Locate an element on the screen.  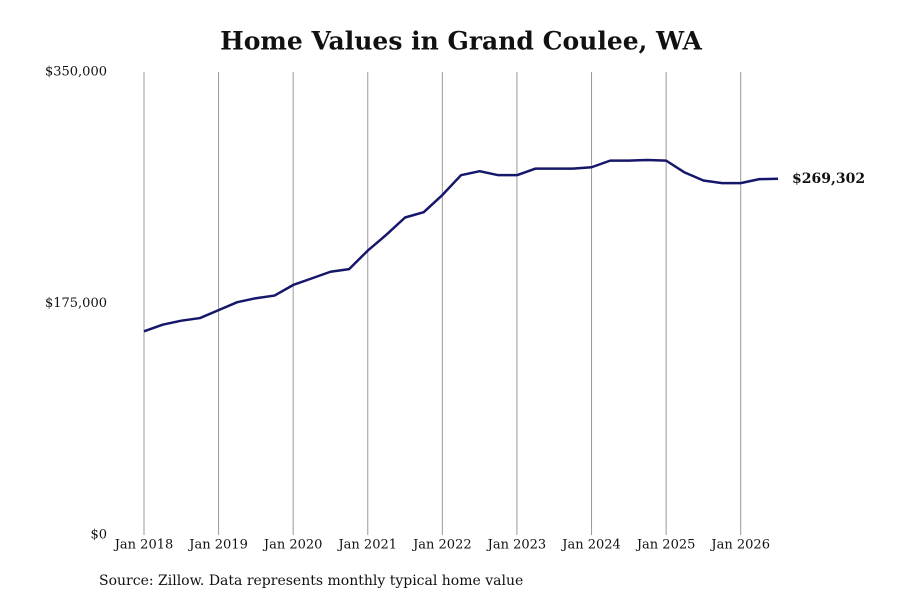
x-tick-label: Jan 2022 is located at coordinates (441, 545).